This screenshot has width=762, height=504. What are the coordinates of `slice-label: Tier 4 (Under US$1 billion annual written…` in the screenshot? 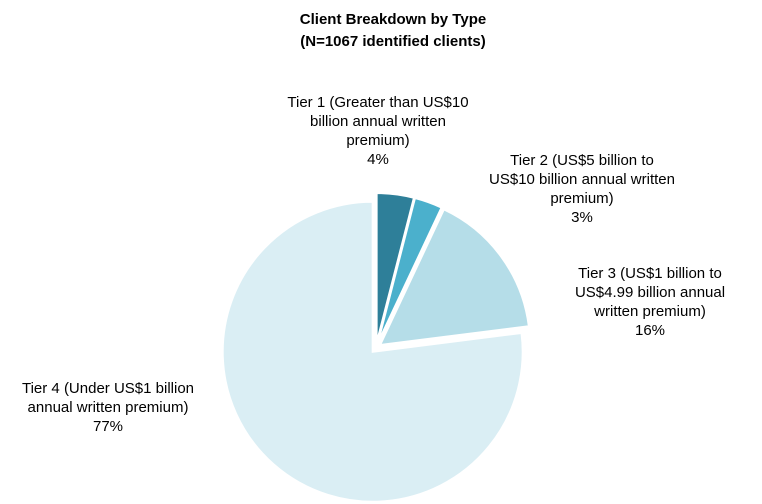 It's located at (108, 398).